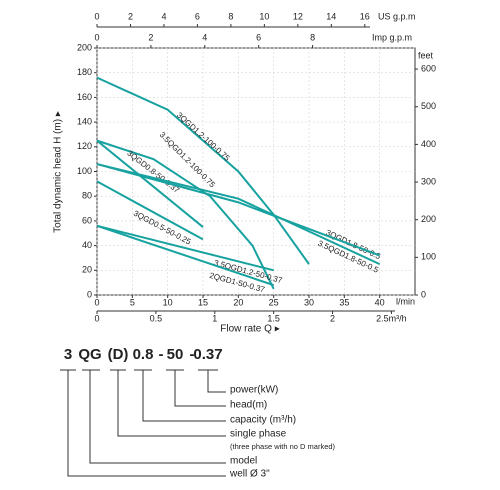 This screenshot has width=500, height=490. What do you see at coordinates (344, 302) in the screenshot?
I see `x-tick-label: 35` at bounding box center [344, 302].